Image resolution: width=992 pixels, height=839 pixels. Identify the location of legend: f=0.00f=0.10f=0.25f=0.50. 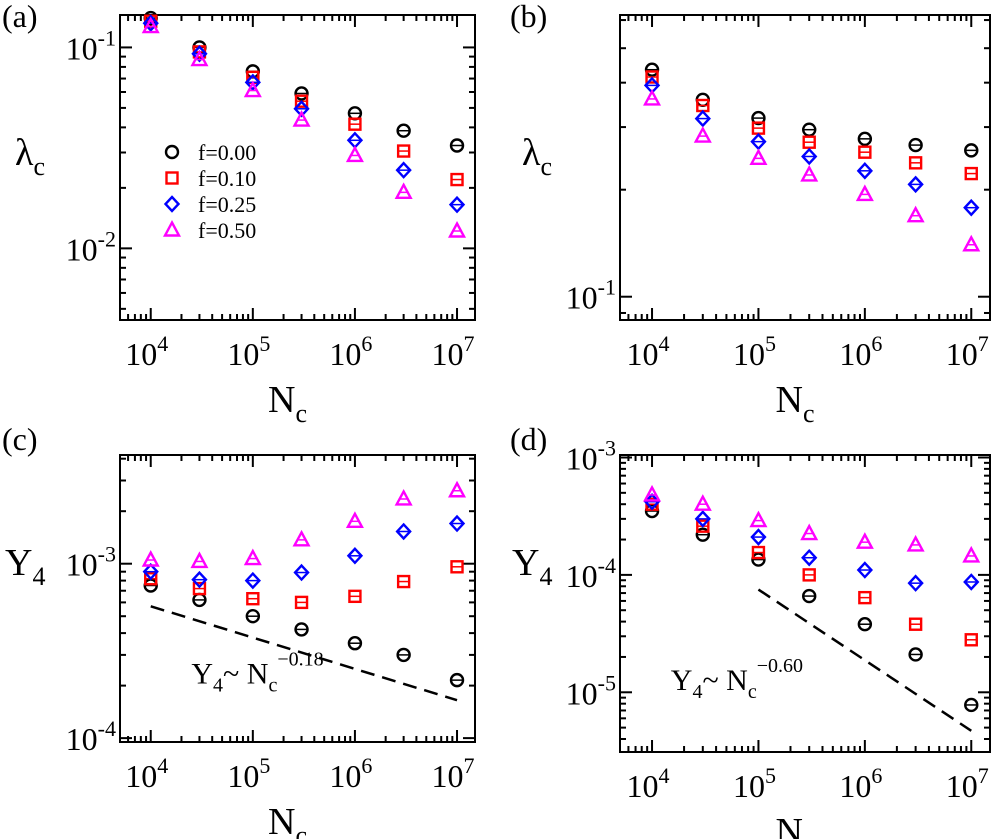
(209, 191).